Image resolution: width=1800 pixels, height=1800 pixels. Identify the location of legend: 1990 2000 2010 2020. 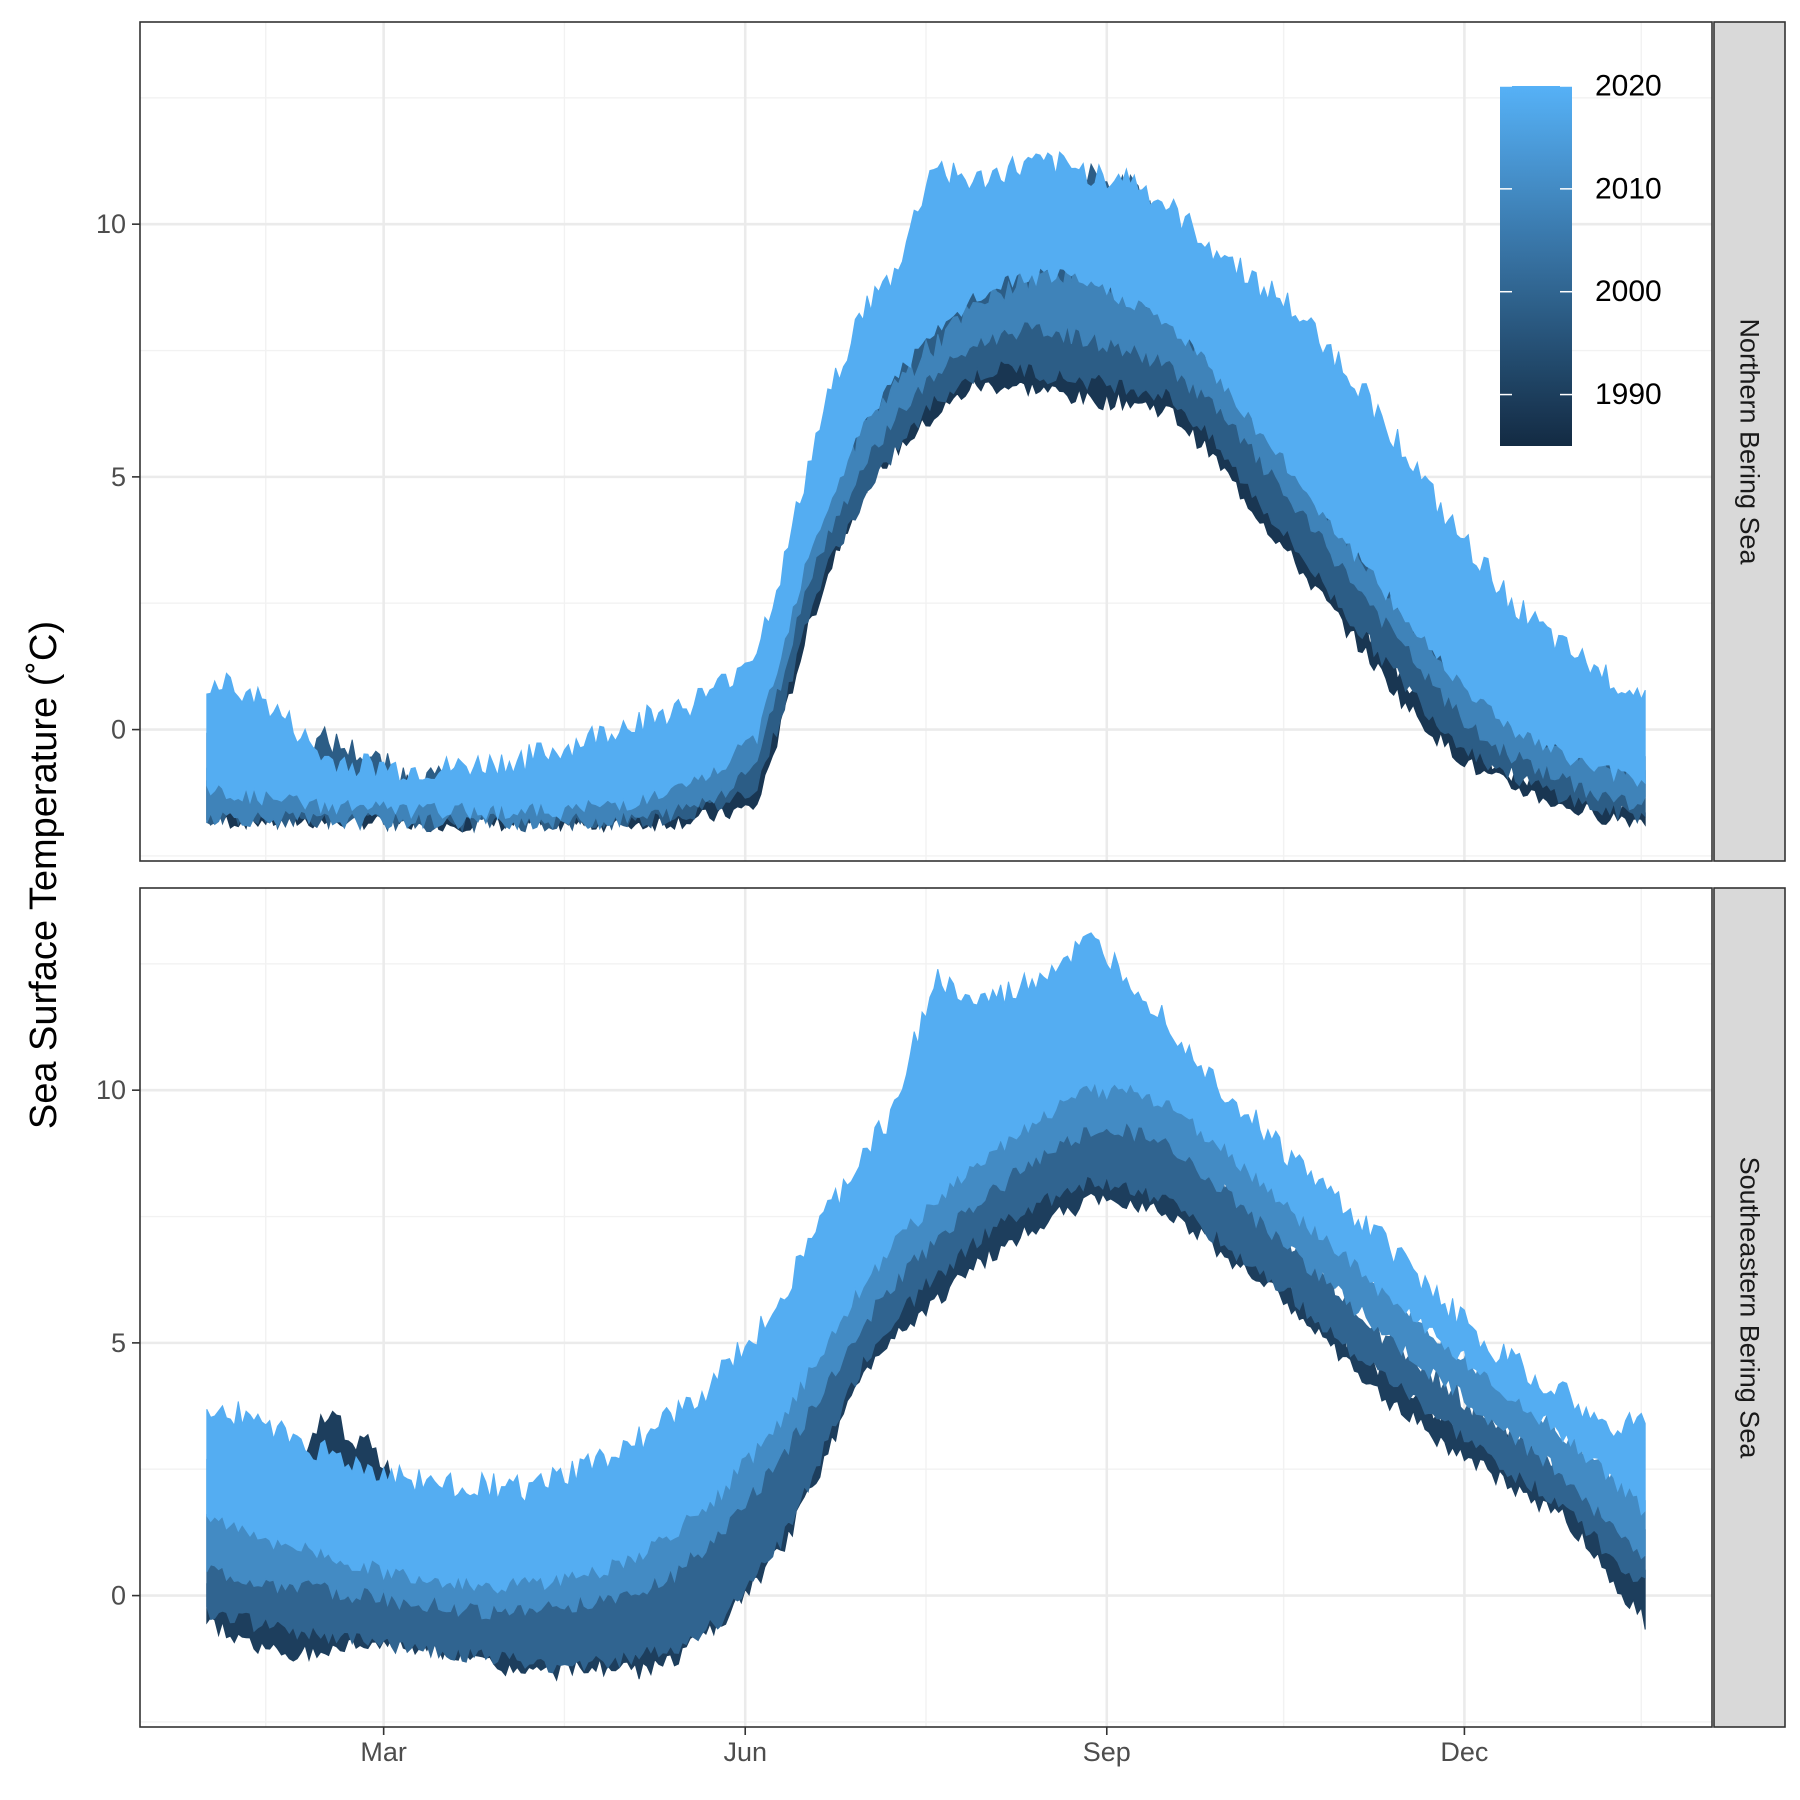
(1581, 258).